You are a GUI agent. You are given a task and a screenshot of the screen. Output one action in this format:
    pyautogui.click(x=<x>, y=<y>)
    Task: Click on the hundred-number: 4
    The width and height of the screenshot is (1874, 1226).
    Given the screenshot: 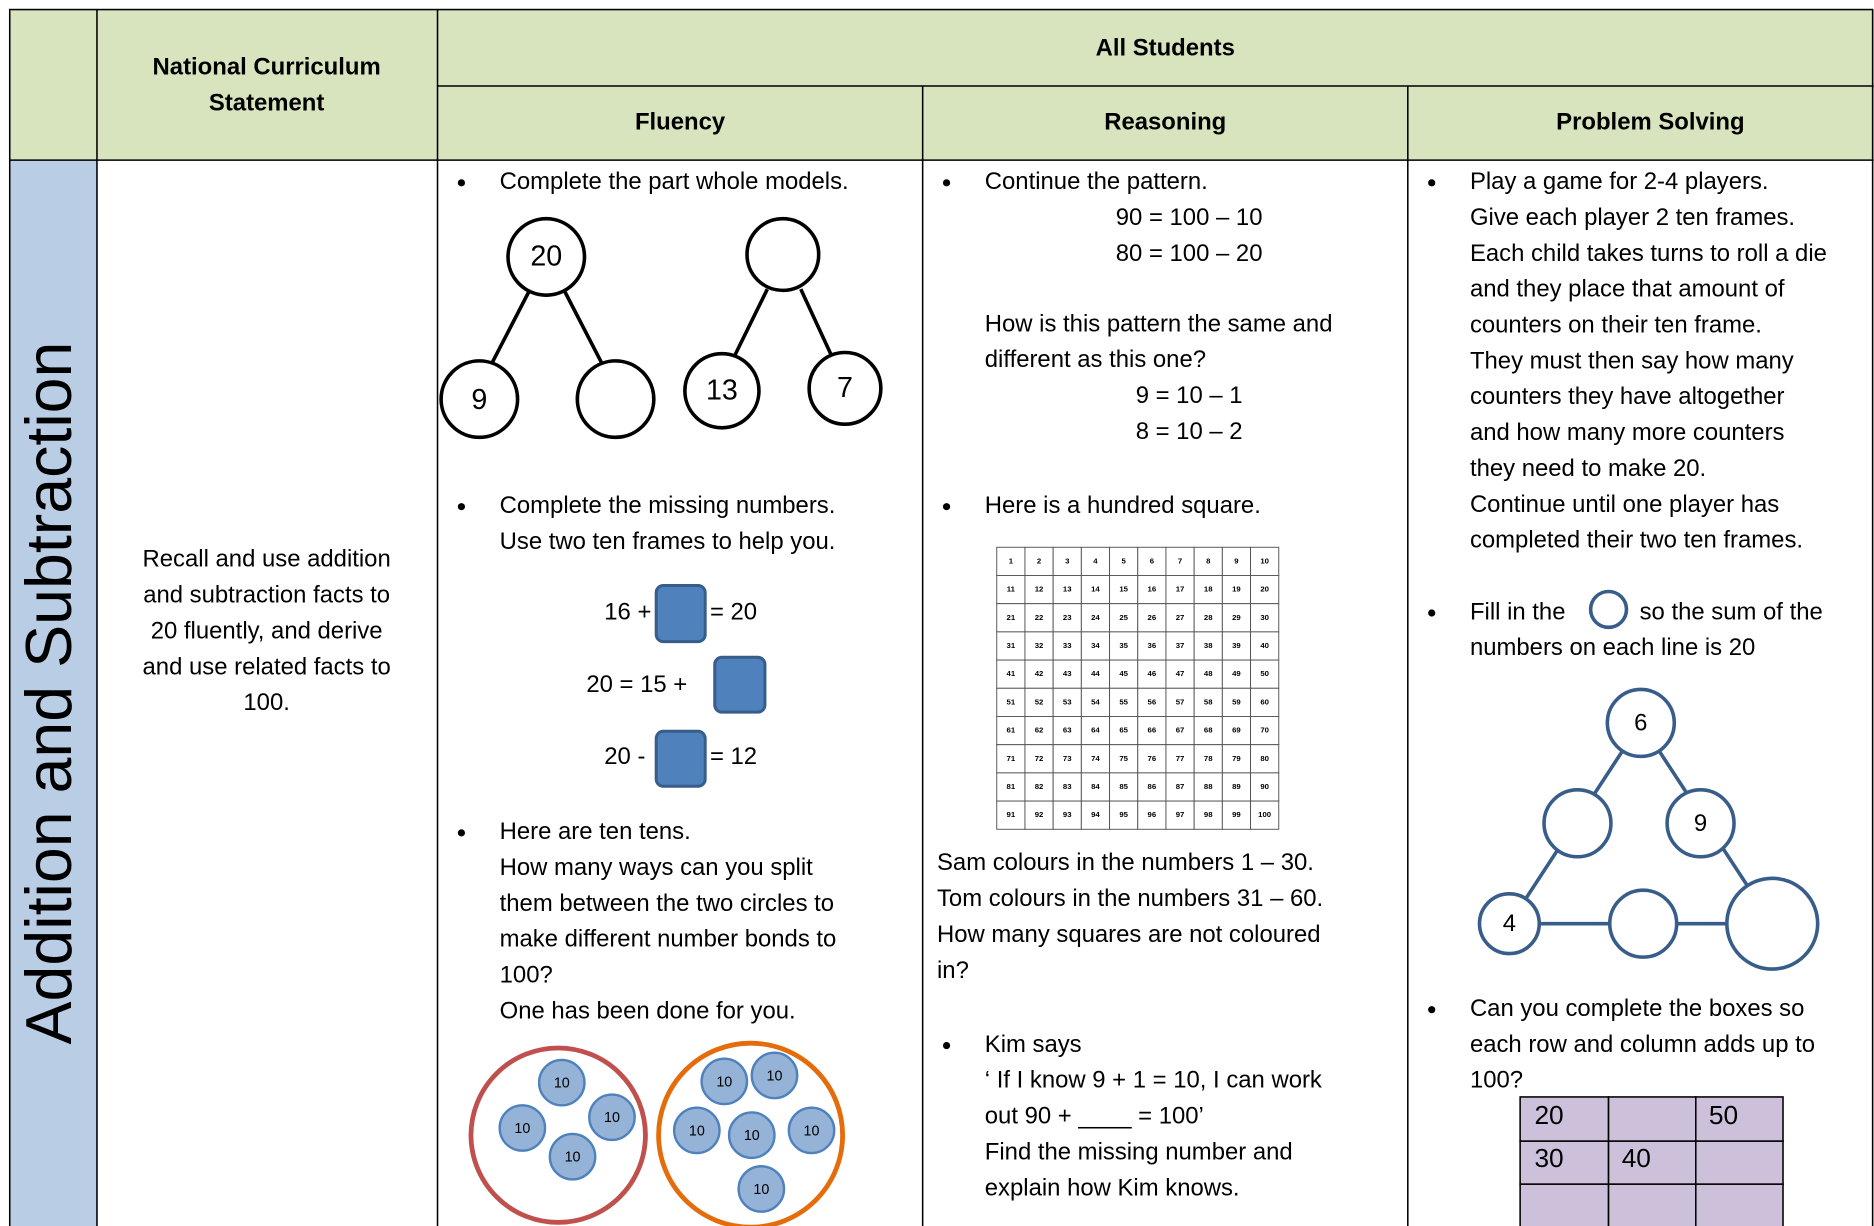 What is the action you would take?
    pyautogui.click(x=1095, y=560)
    